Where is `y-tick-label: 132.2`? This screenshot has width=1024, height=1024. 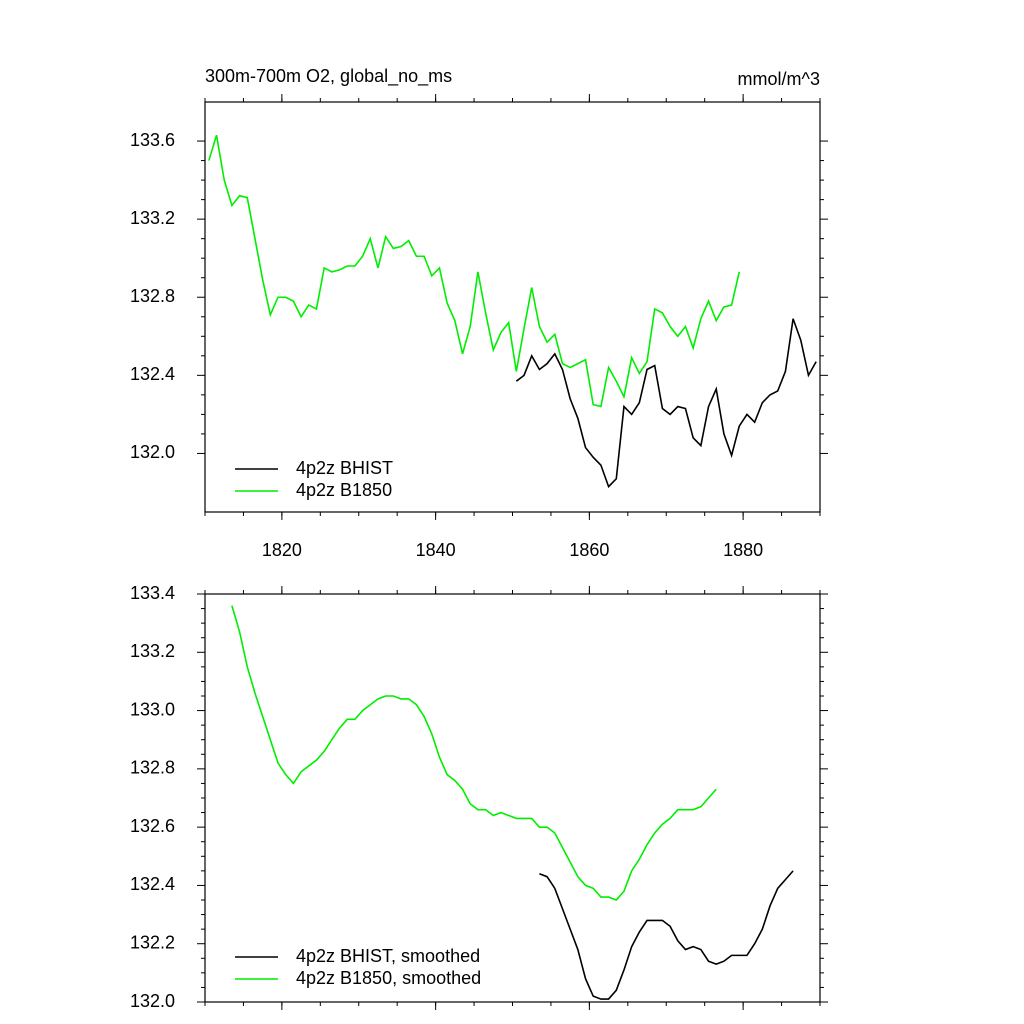
y-tick-label: 132.2 is located at coordinates (152, 942).